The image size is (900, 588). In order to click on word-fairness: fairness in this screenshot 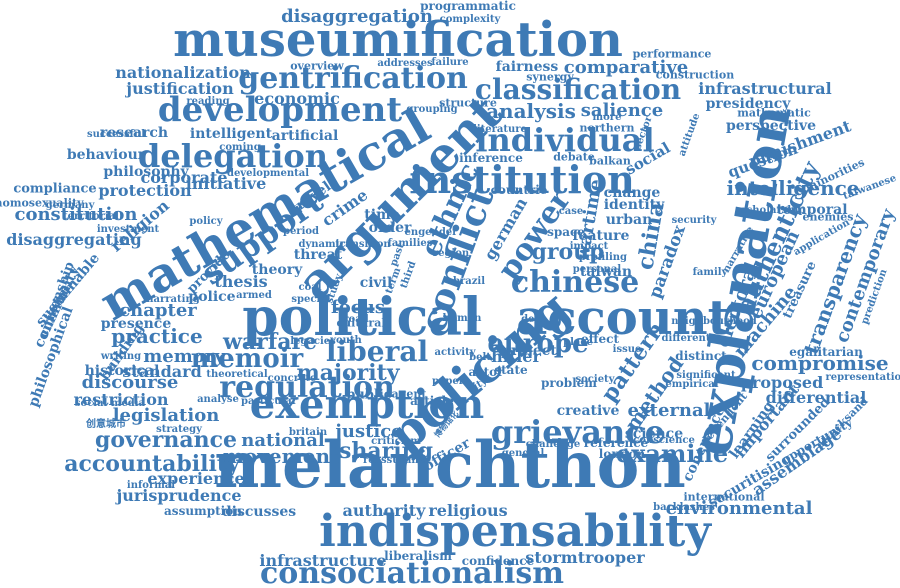, I will do `click(527, 67)`.